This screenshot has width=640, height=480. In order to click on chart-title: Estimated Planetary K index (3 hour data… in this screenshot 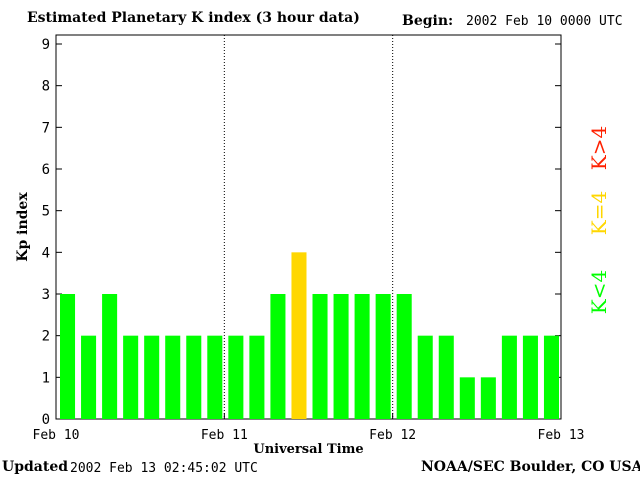, I will do `click(193, 18)`.